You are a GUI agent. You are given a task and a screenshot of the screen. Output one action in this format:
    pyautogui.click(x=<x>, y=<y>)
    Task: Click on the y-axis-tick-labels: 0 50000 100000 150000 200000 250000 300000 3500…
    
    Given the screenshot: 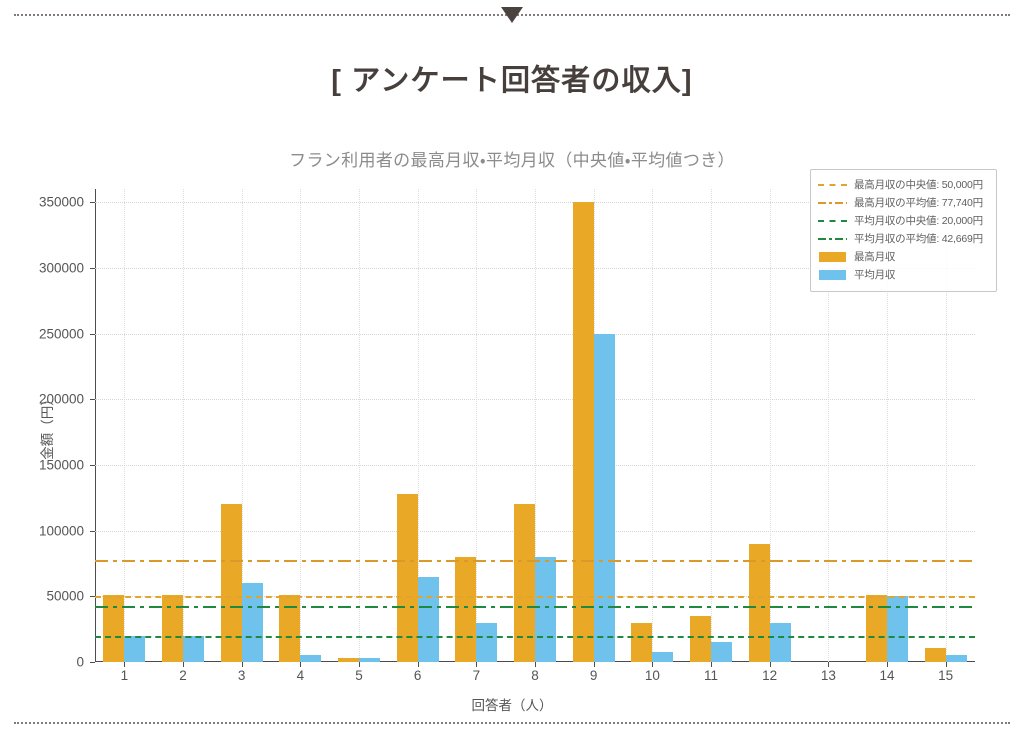 What is the action you would take?
    pyautogui.click(x=47, y=429)
    